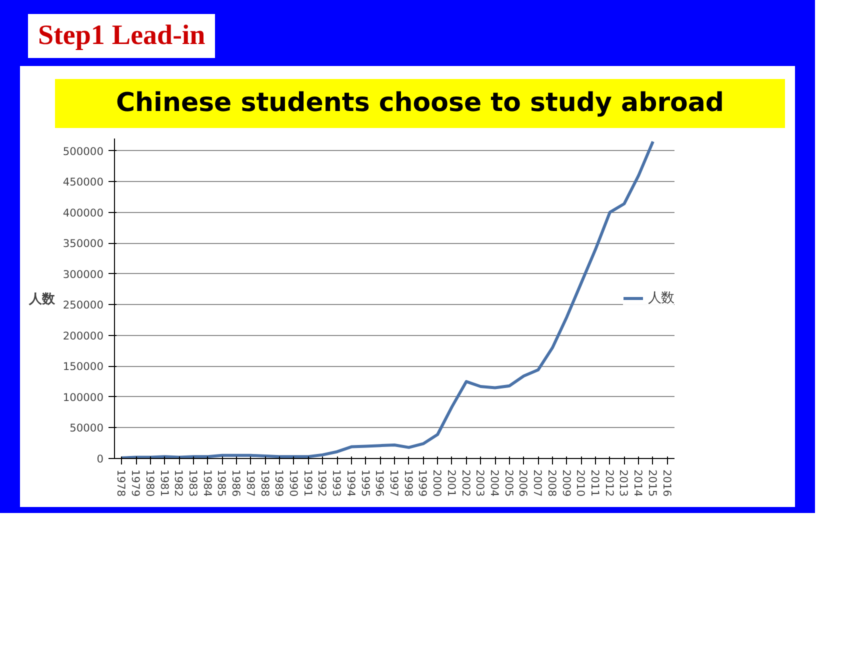 This screenshot has height=645, width=860. I want to click on x-tick-label: 1996, so click(379, 483).